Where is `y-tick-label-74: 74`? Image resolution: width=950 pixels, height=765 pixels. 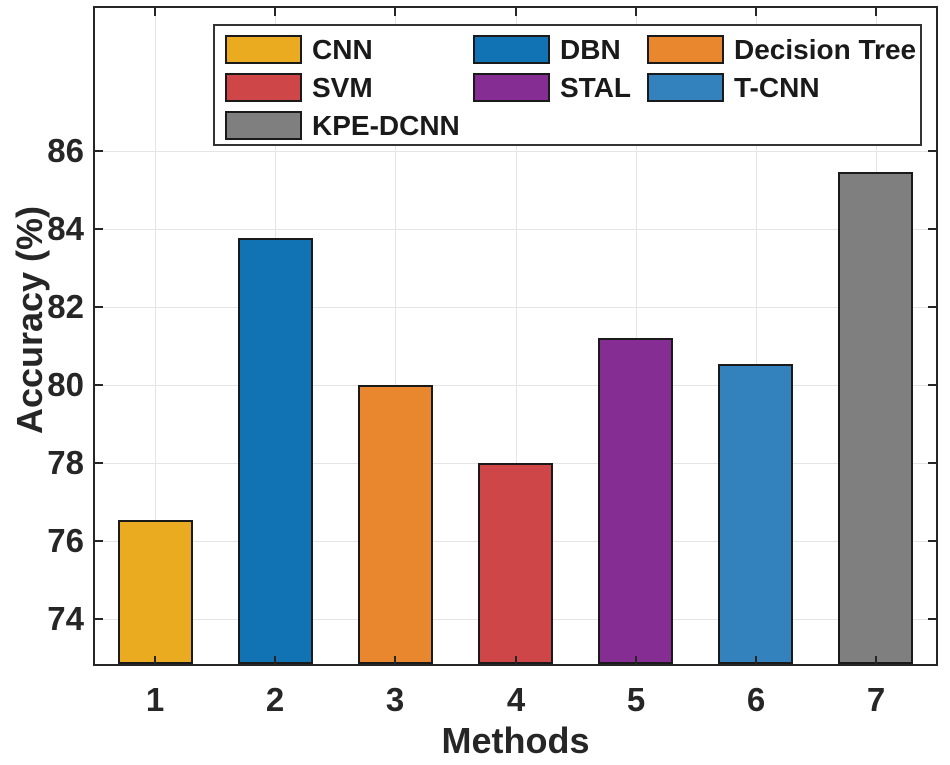
y-tick-label-74: 74 is located at coordinates (65, 618).